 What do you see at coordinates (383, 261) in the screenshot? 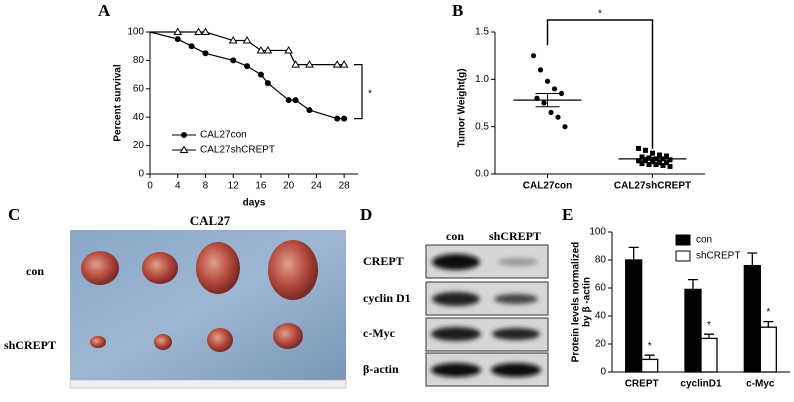
I see `row-label: CREPT` at bounding box center [383, 261].